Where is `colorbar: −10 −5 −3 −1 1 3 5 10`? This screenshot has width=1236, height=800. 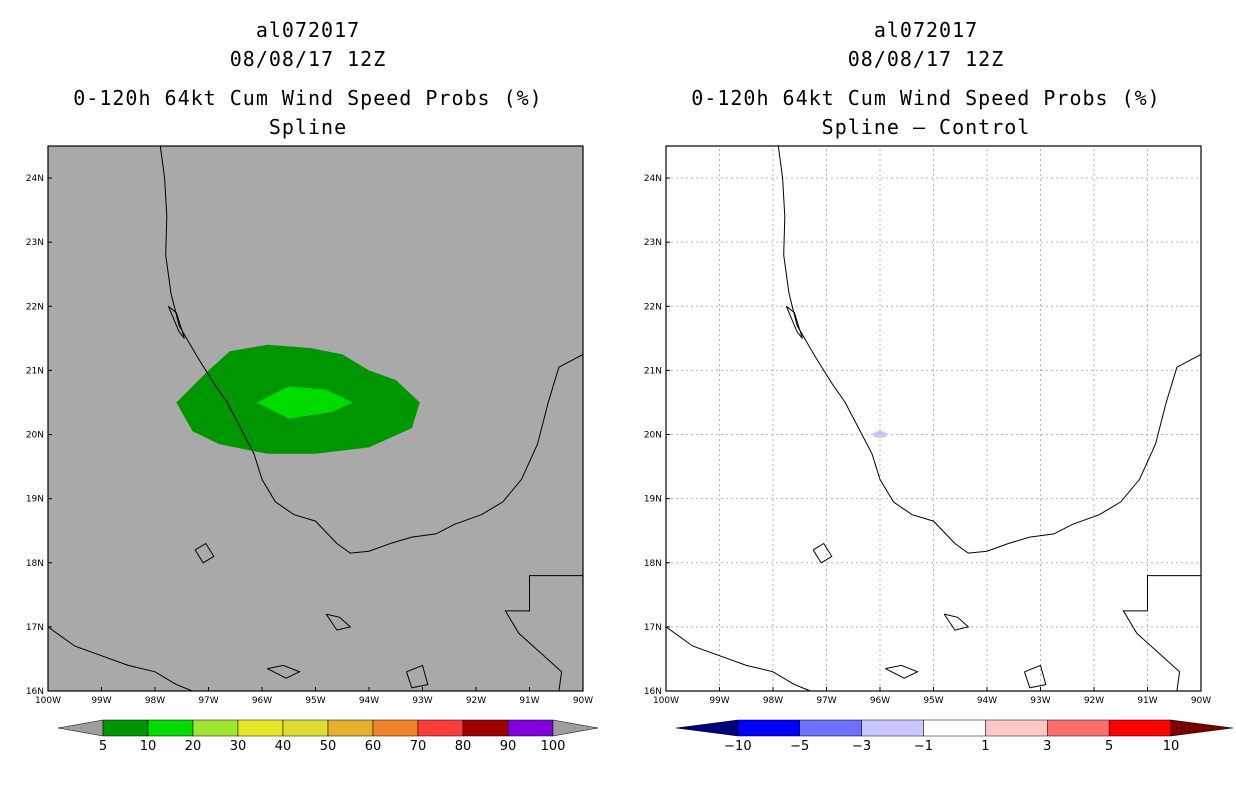
colorbar: −10 −5 −3 −1 1 3 5 10 is located at coordinates (954, 736).